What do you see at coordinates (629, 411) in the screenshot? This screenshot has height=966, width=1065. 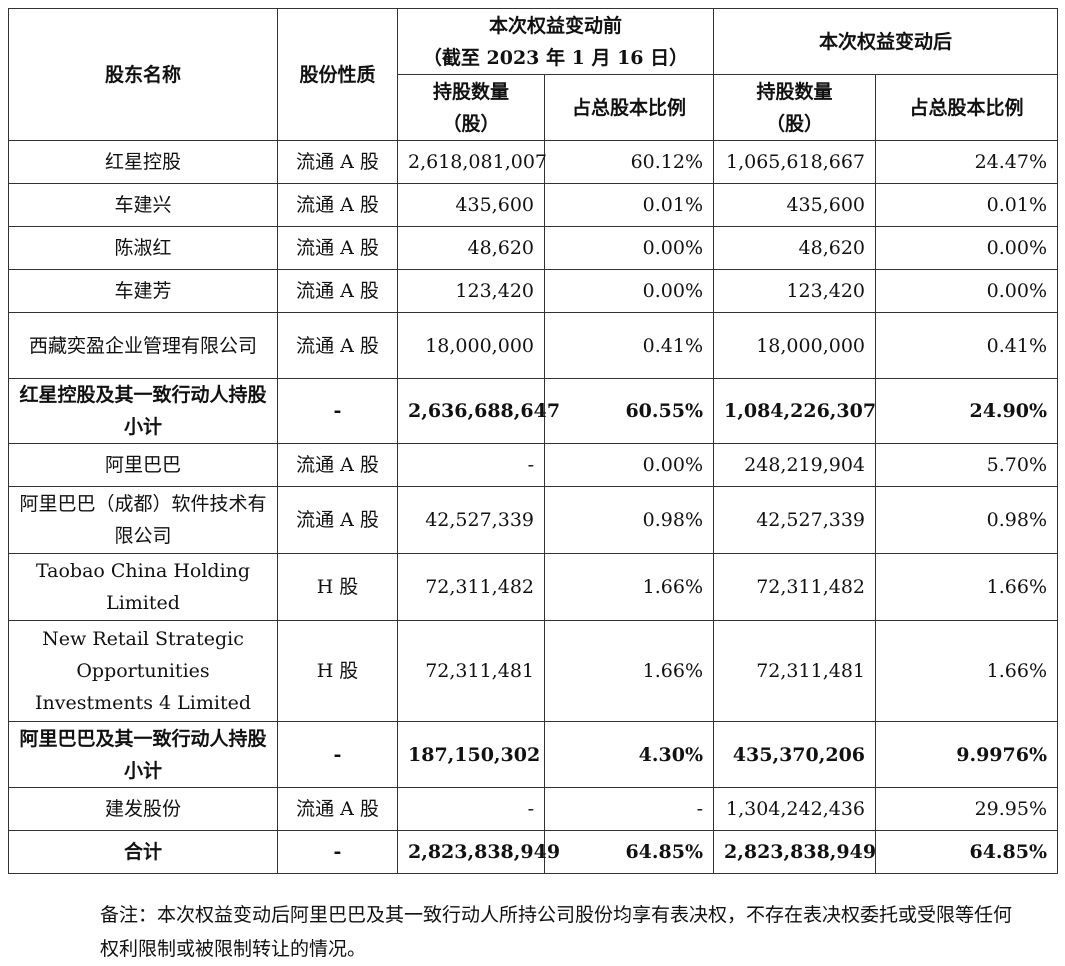 I see `cell-before-ratio: 60.55%` at bounding box center [629, 411].